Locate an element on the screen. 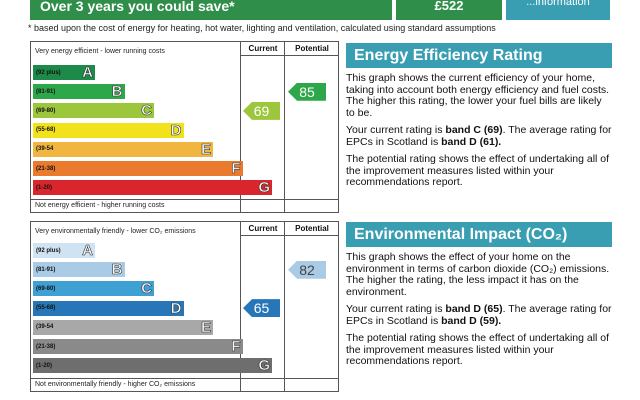 The height and width of the screenshot is (400, 640). environment-band-e: (39-54 E is located at coordinates (123, 327).